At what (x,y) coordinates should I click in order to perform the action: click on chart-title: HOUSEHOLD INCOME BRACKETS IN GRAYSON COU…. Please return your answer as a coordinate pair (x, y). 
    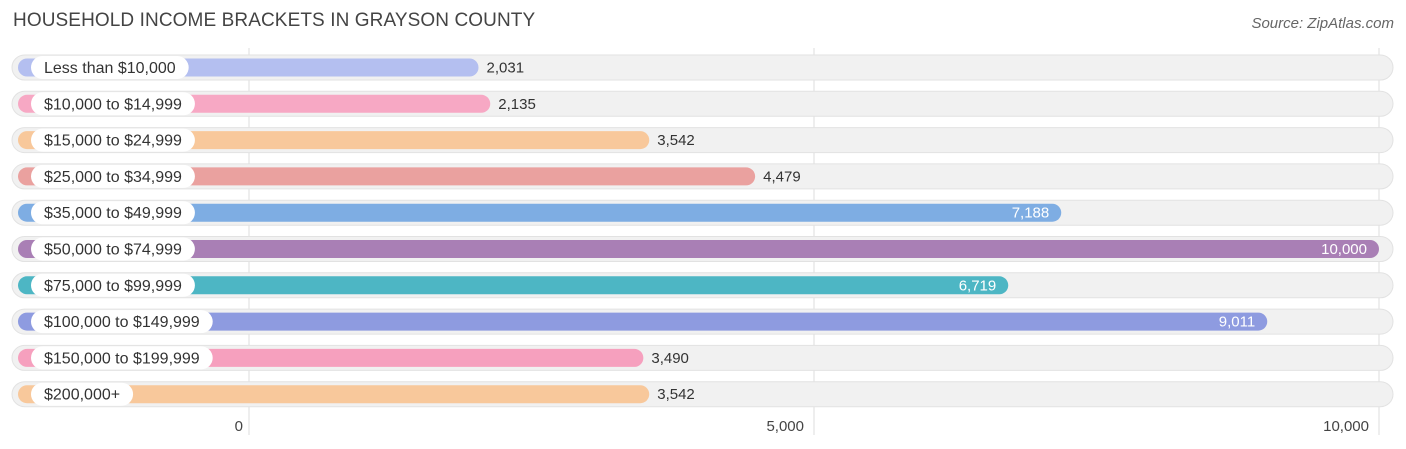
    Looking at the image, I should click on (274, 20).